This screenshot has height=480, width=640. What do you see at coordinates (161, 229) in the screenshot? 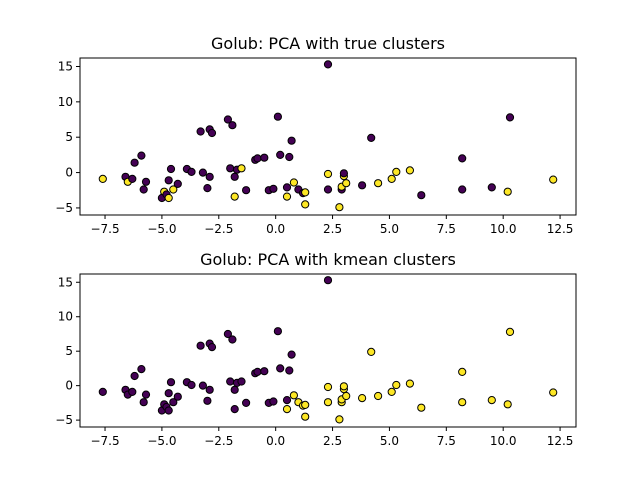
I see `x-tick-label-true-clusters-1: −5.0` at bounding box center [161, 229].